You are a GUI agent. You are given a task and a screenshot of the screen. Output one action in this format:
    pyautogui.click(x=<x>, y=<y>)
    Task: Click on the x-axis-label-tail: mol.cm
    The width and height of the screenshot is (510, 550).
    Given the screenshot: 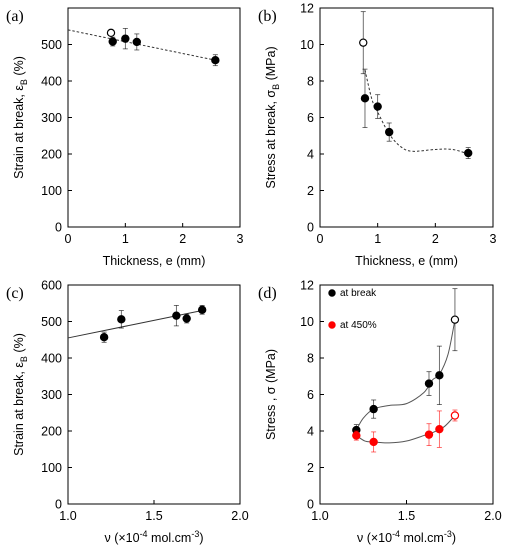 What is the action you would take?
    pyautogui.click(x=422, y=538)
    